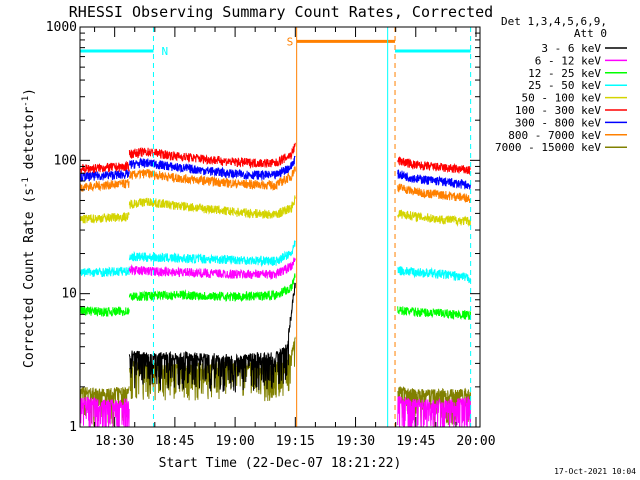  I want to click on legend-item: 7000 - 15000 keV, so click(561, 147).